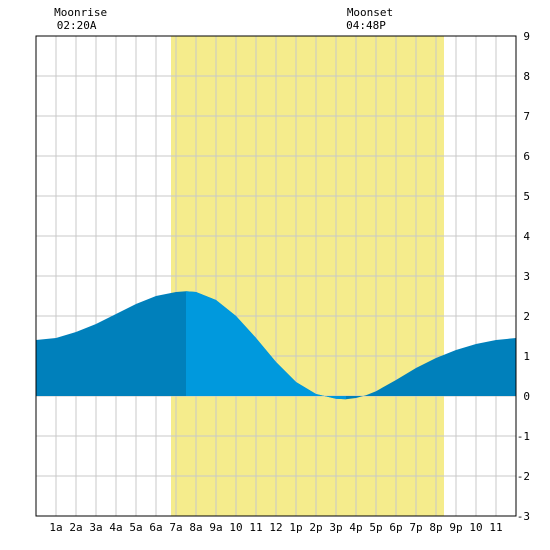 The width and height of the screenshot is (550, 550). I want to click on x-tick-label: 6a, so click(155, 527).